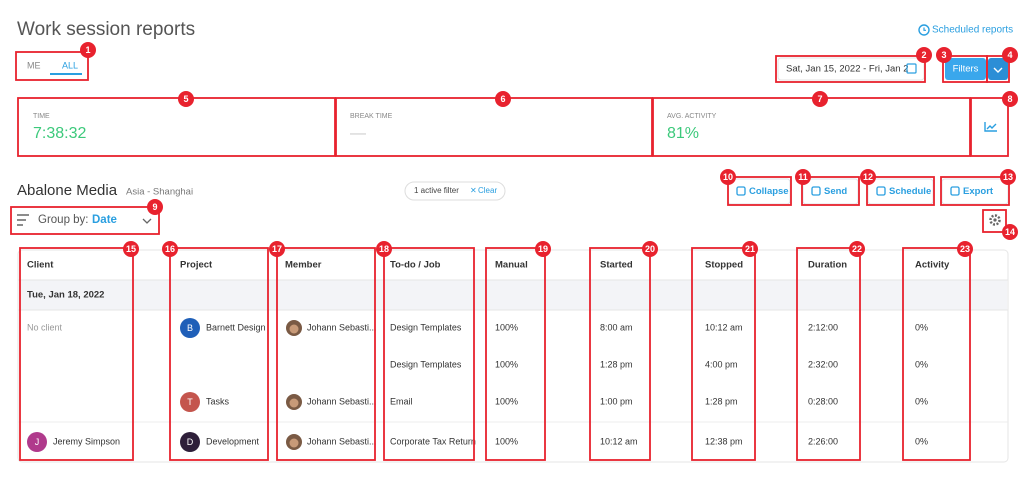 The height and width of the screenshot is (479, 1024). I want to click on column-header: Project, so click(196, 265).